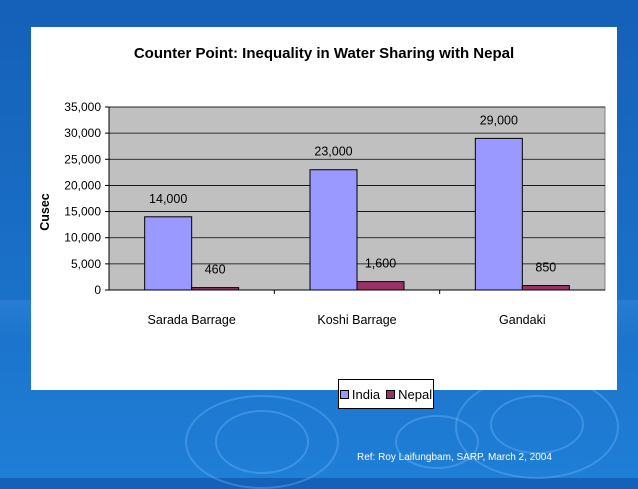 Image resolution: width=638 pixels, height=489 pixels. Describe the element at coordinates (97, 290) in the screenshot. I see `y-tick-label: 0` at that location.